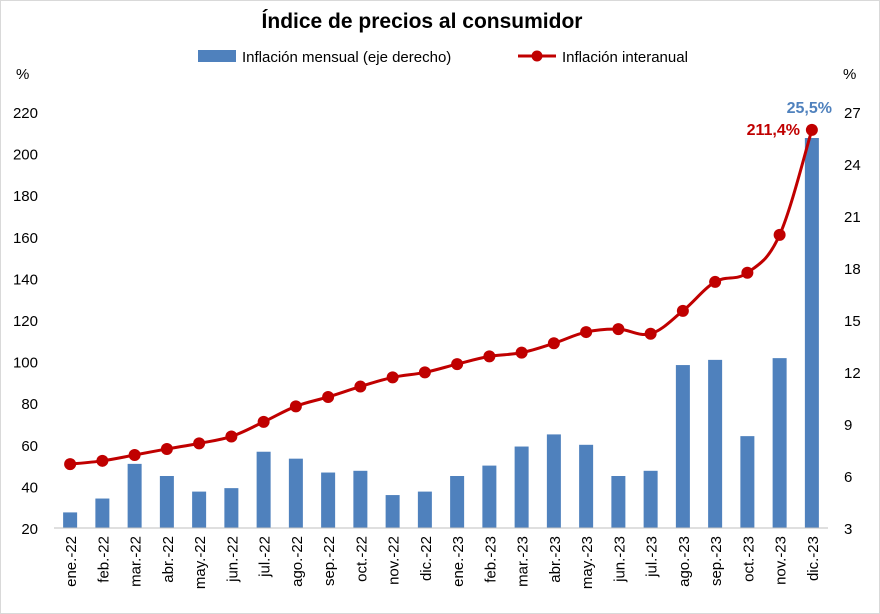 This screenshot has width=880, height=614. Describe the element at coordinates (25, 279) in the screenshot. I see `left-tick-label: 140` at that location.